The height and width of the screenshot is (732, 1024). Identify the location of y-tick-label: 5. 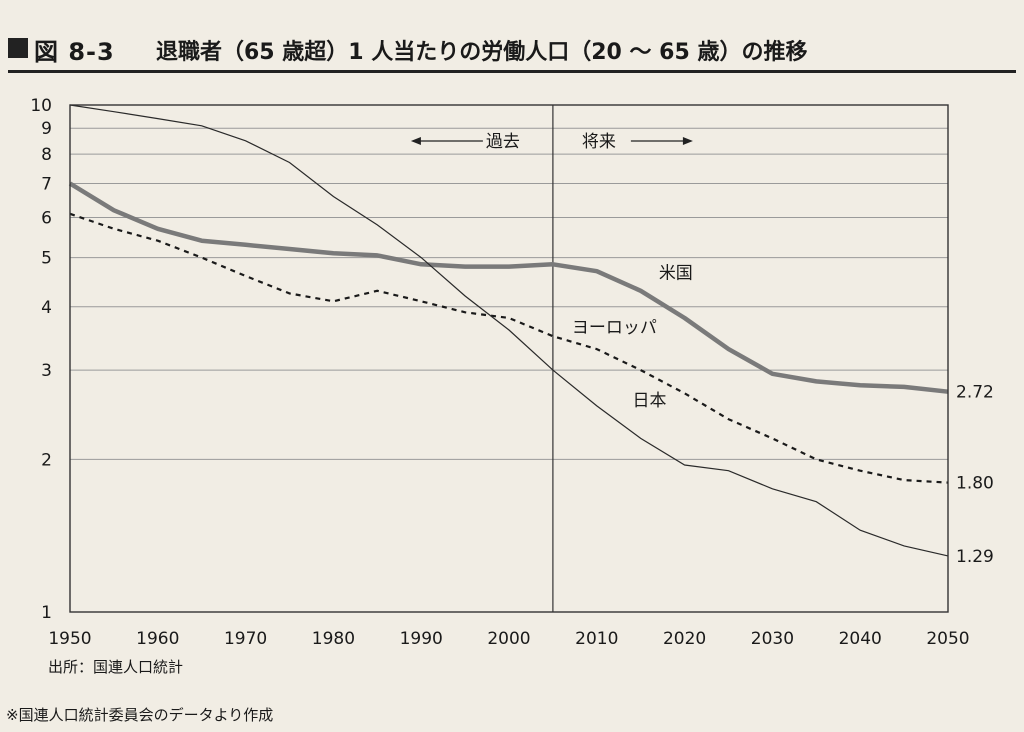
(46, 259).